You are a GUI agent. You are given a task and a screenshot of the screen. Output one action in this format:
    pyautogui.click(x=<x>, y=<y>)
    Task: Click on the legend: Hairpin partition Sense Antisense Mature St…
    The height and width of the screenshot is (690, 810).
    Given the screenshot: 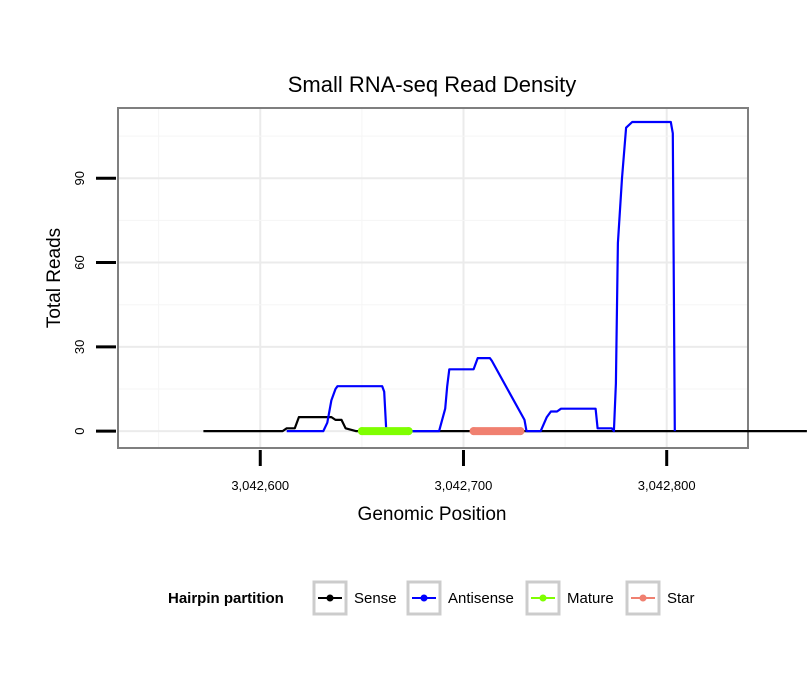 What is the action you would take?
    pyautogui.click(x=431, y=598)
    